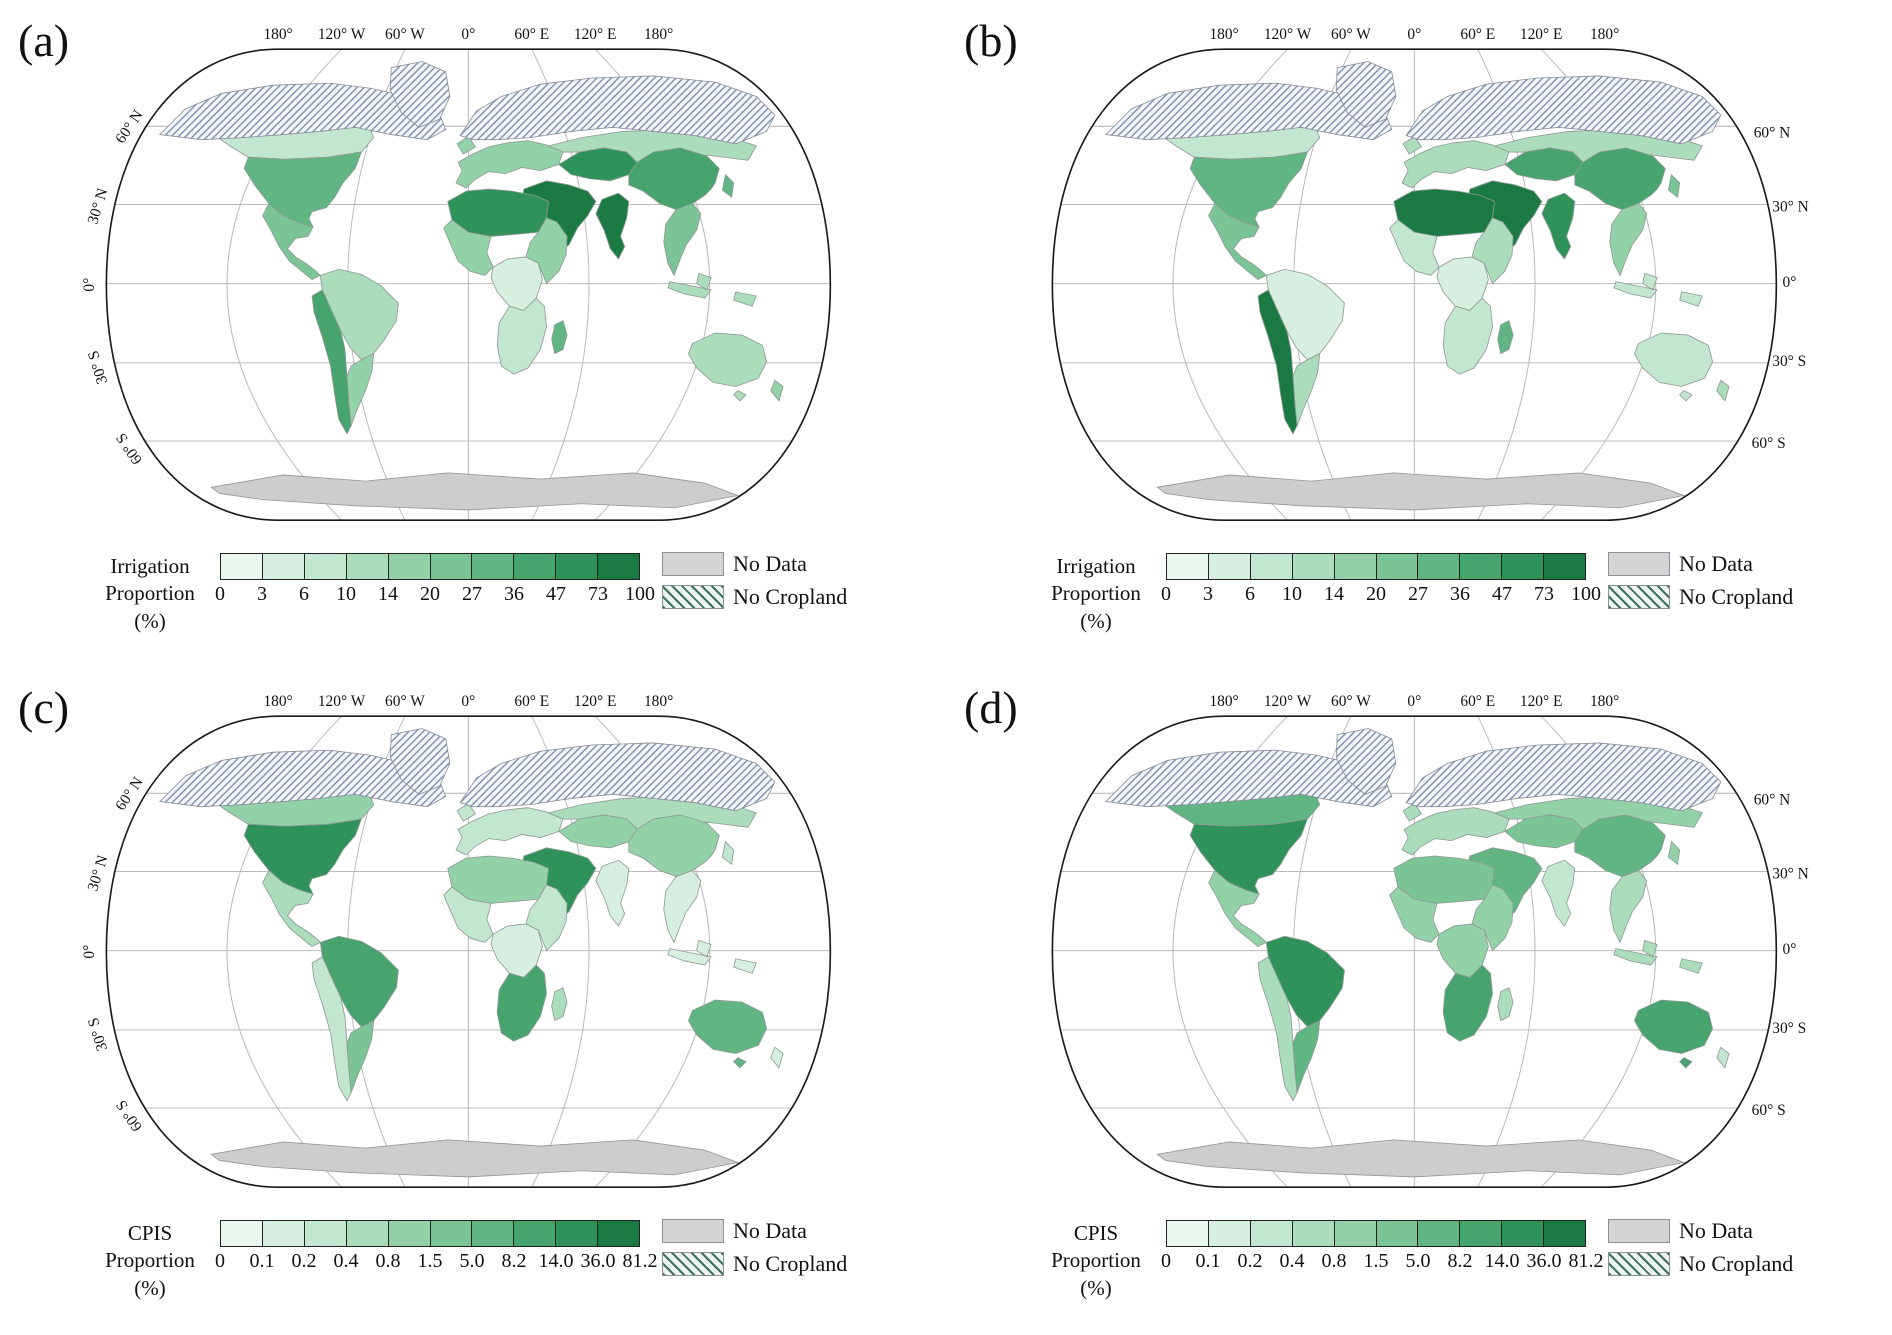  What do you see at coordinates (1722, 1057) in the screenshot?
I see `region-nz` at bounding box center [1722, 1057].